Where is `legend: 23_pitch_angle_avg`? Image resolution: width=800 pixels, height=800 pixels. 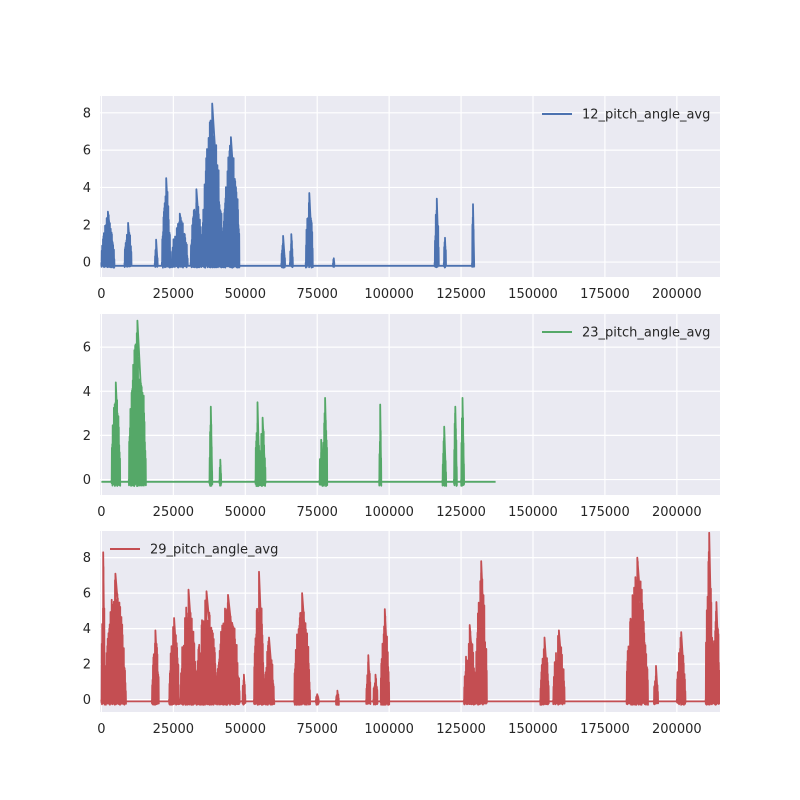
legend: 23_pitch_angle_avg is located at coordinates (626, 333).